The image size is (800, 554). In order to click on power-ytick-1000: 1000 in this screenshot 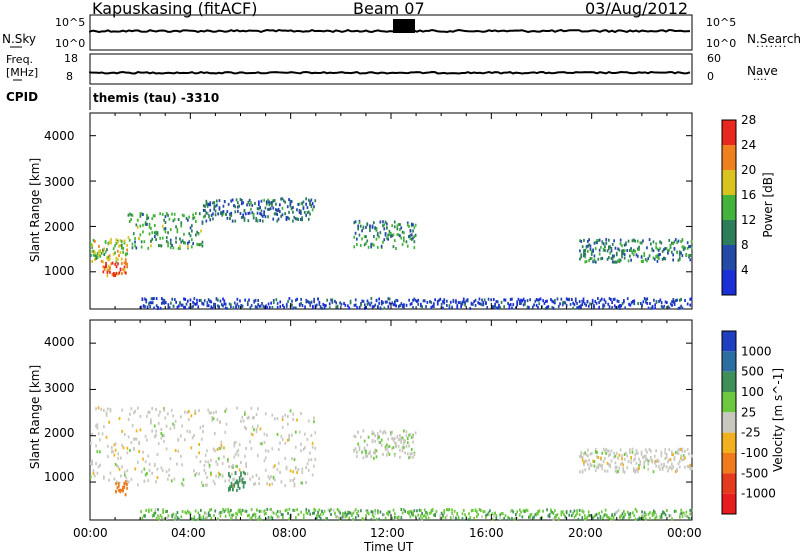, I will do `click(59, 271)`.